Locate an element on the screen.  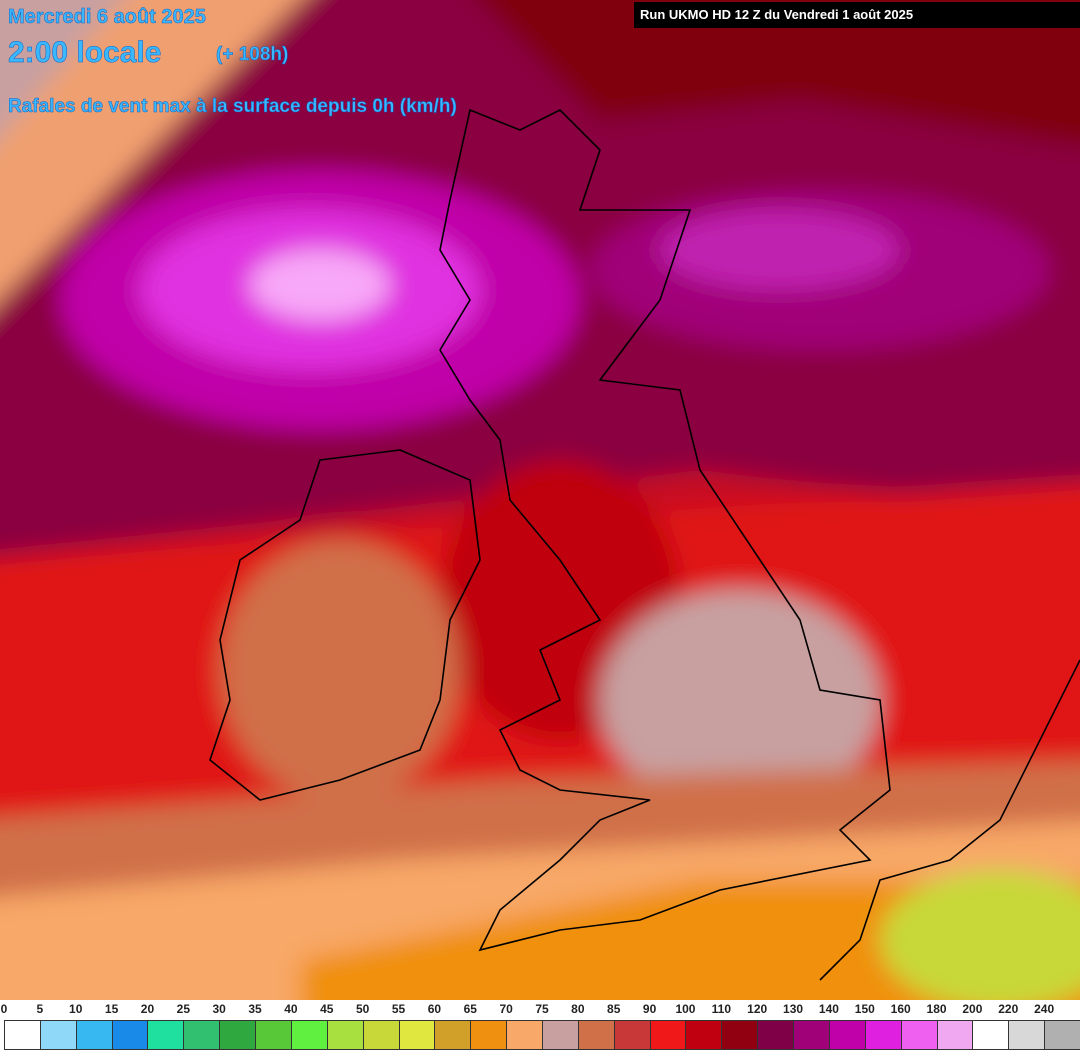
run-info: Run UKMO HD 12 Z du Vendredi 1 août 2025 is located at coordinates (857, 15).